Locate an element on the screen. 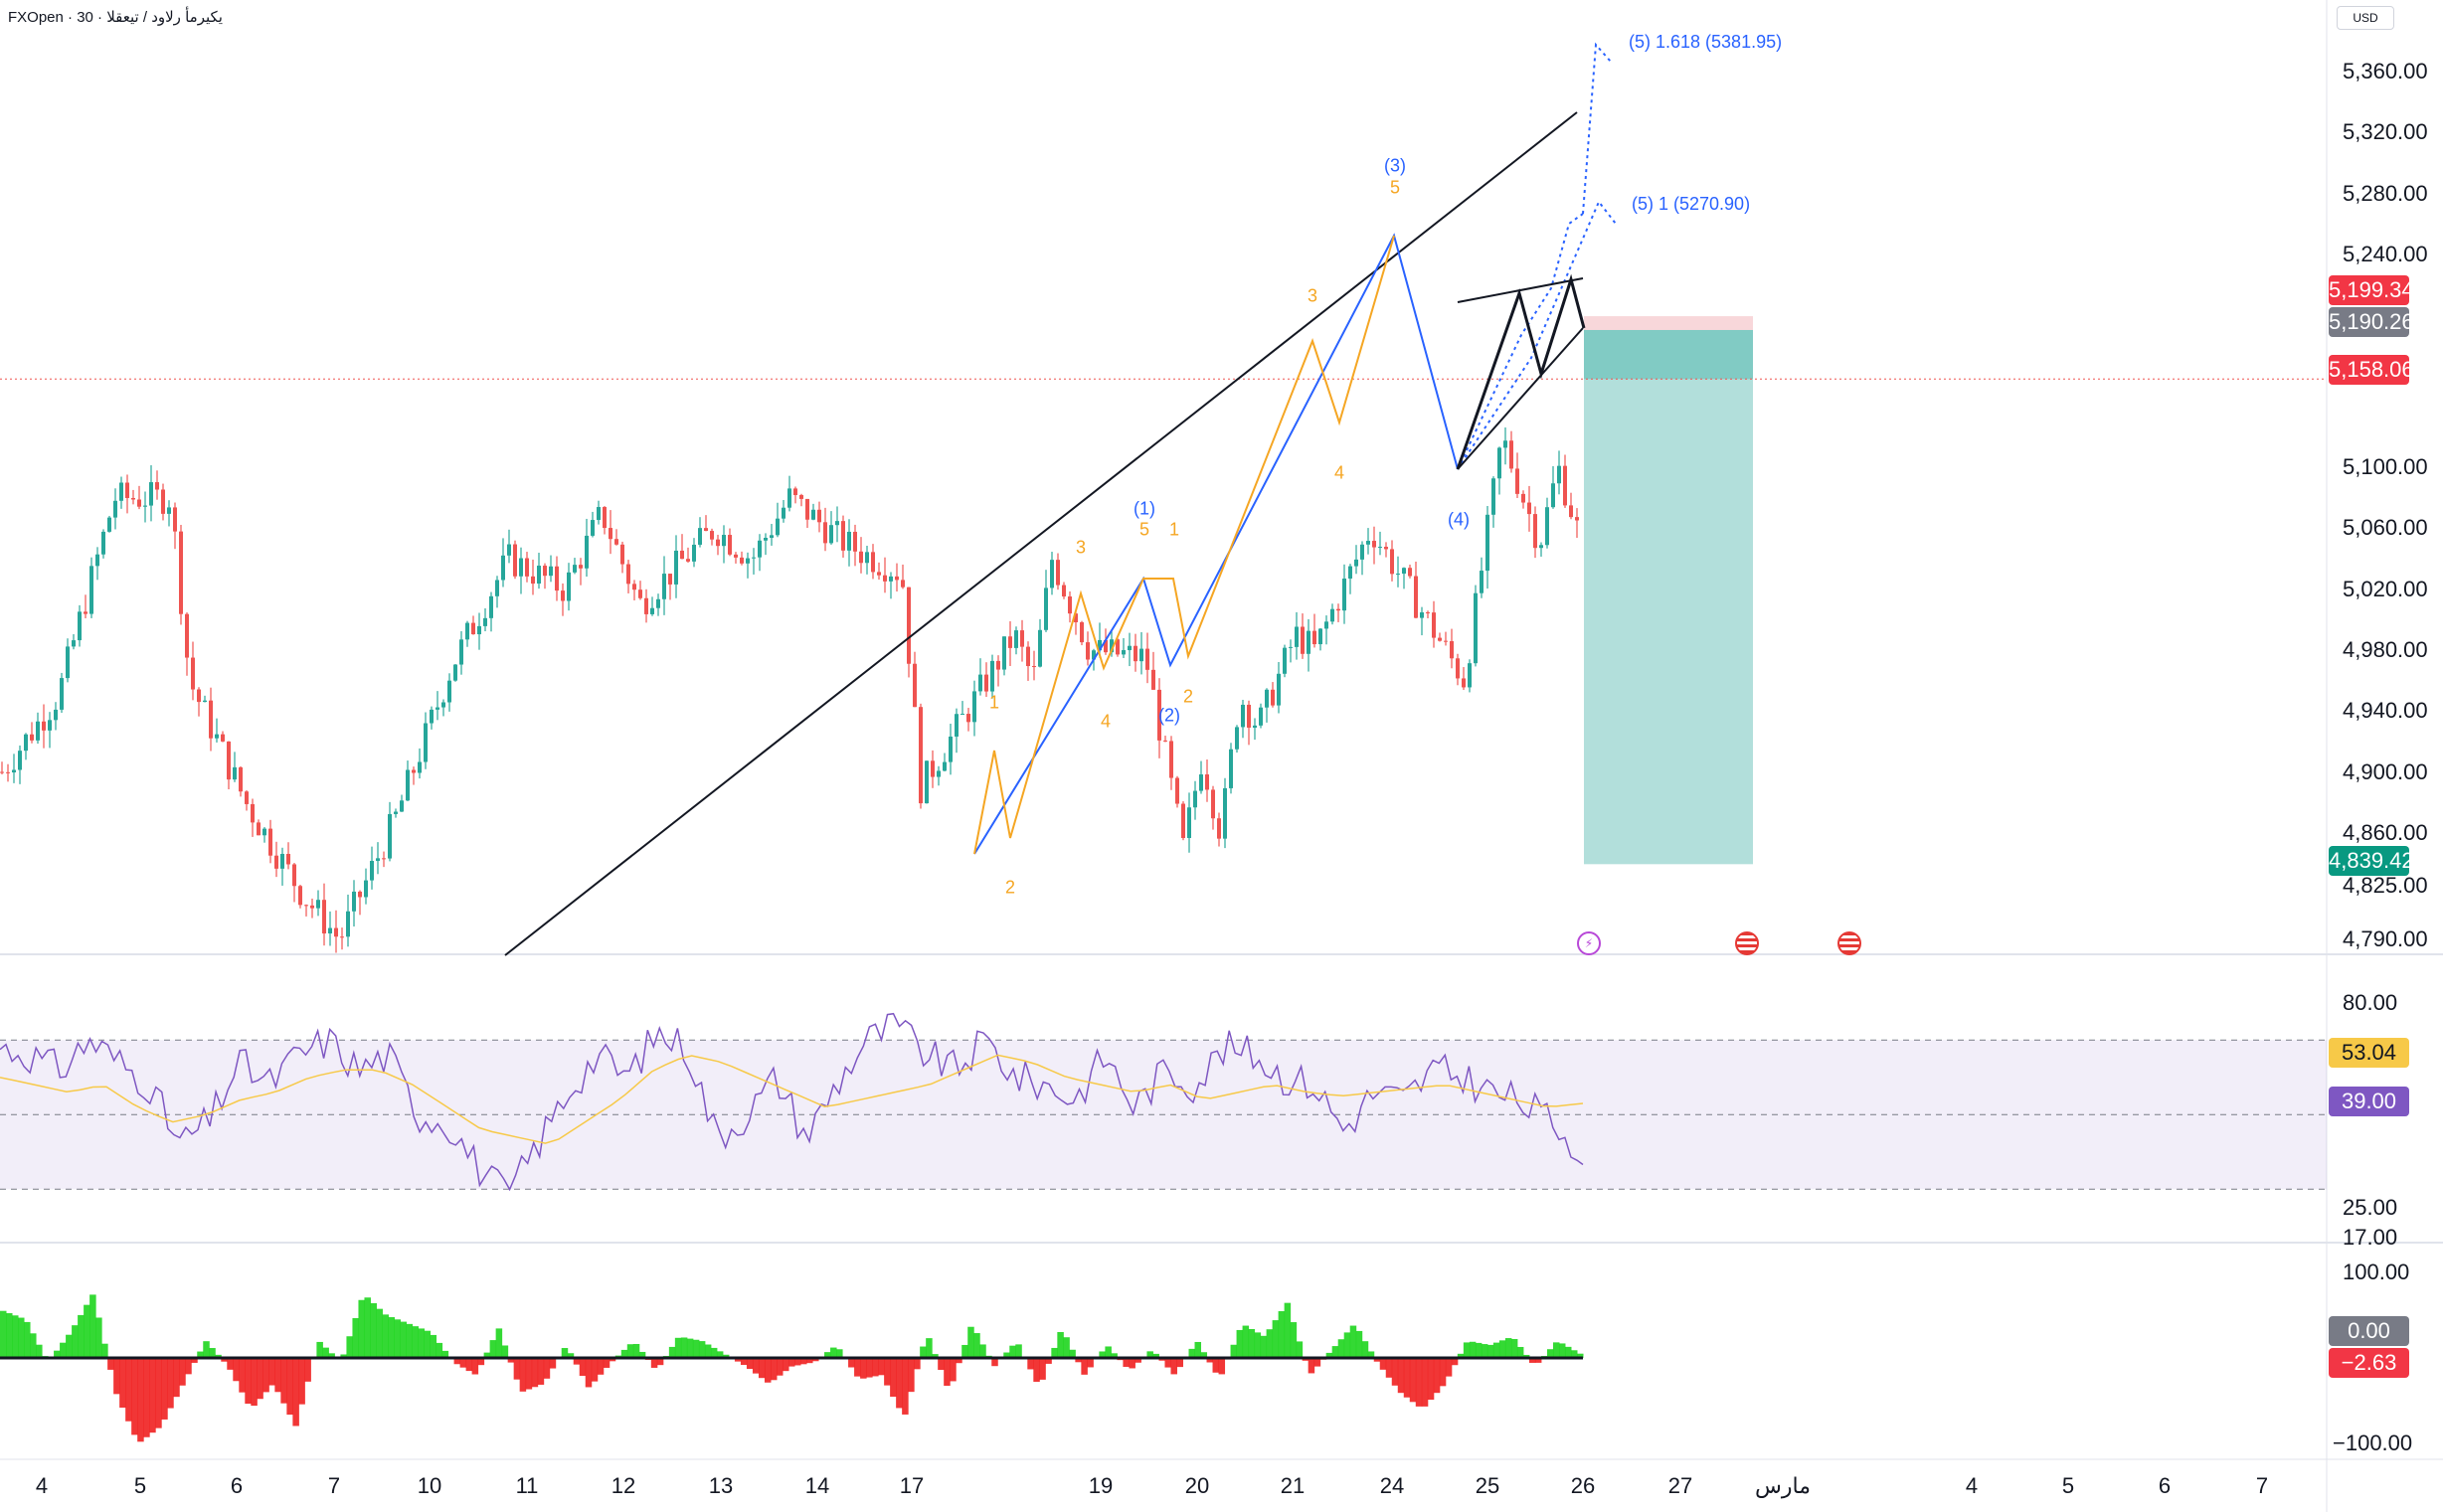 The height and width of the screenshot is (1512, 2443). earnings-event-icon: ⚡ is located at coordinates (1589, 943).